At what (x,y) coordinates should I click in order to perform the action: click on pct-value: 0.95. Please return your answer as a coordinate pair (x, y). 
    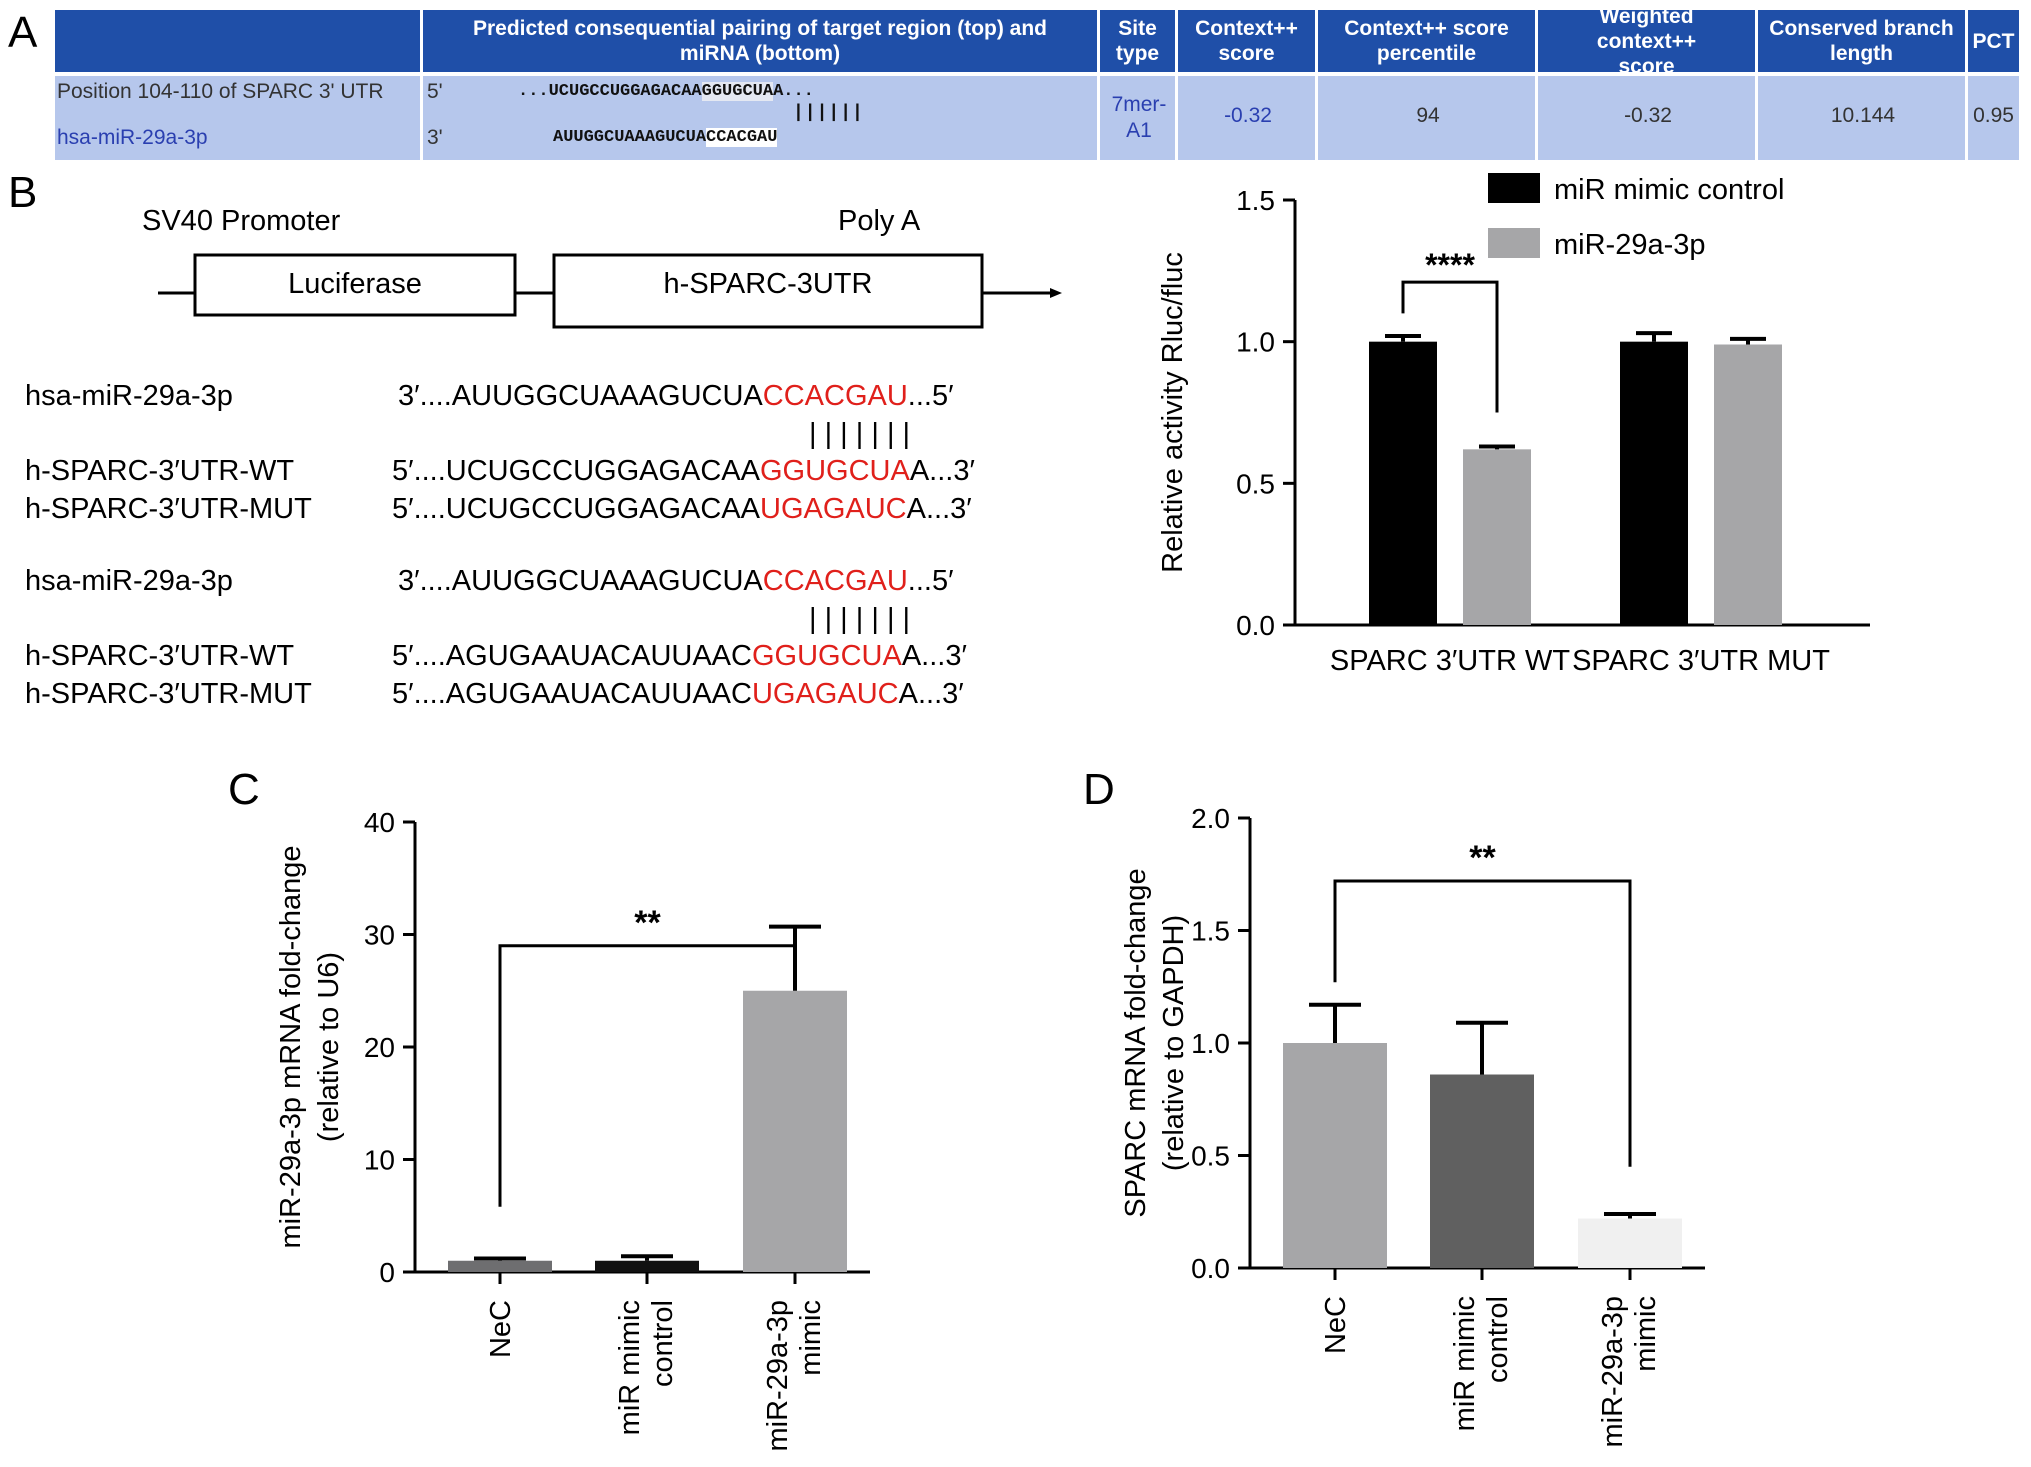
    Looking at the image, I should click on (1993, 115).